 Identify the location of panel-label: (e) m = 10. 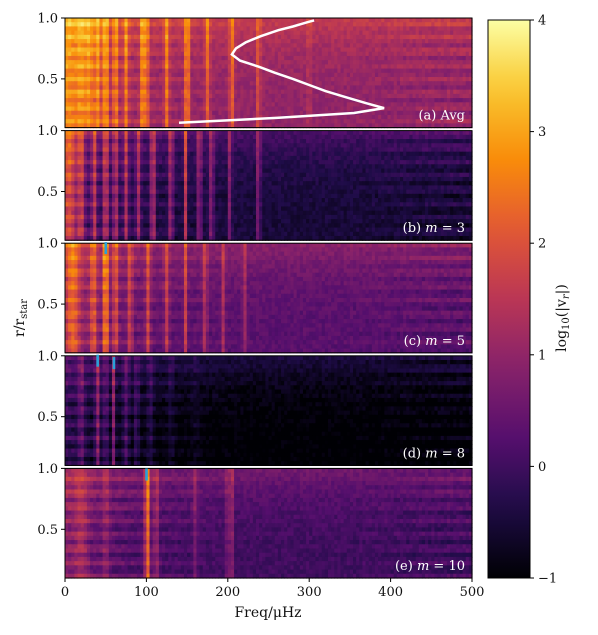
(430, 566).